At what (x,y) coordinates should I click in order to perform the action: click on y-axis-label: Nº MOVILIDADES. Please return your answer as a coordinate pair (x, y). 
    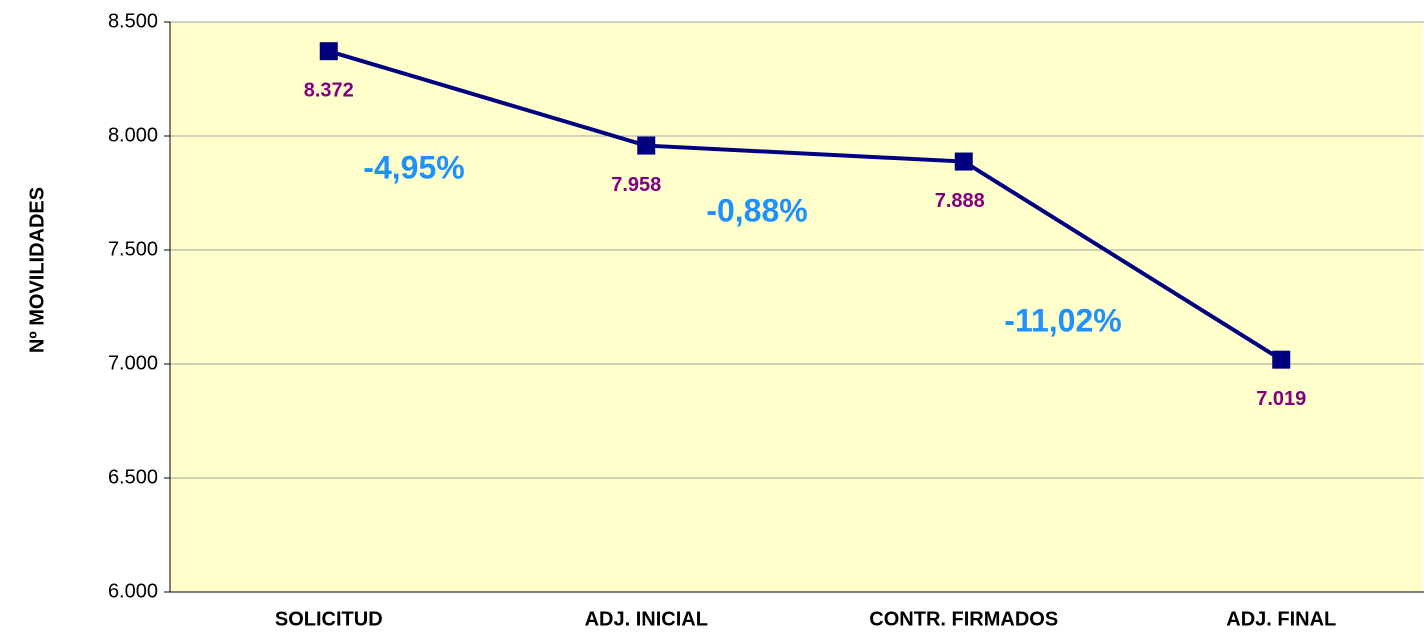
    Looking at the image, I should click on (37, 270).